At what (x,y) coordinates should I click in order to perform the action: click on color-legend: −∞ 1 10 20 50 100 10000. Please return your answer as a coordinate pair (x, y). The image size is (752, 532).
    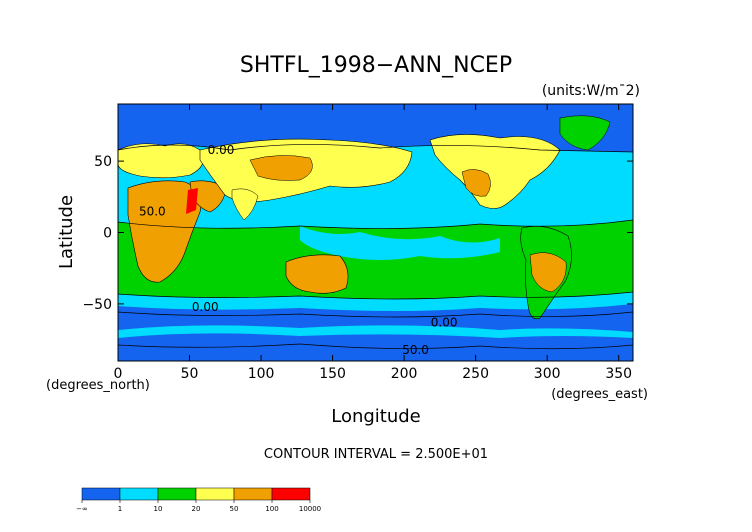
    Looking at the image, I should click on (198, 500).